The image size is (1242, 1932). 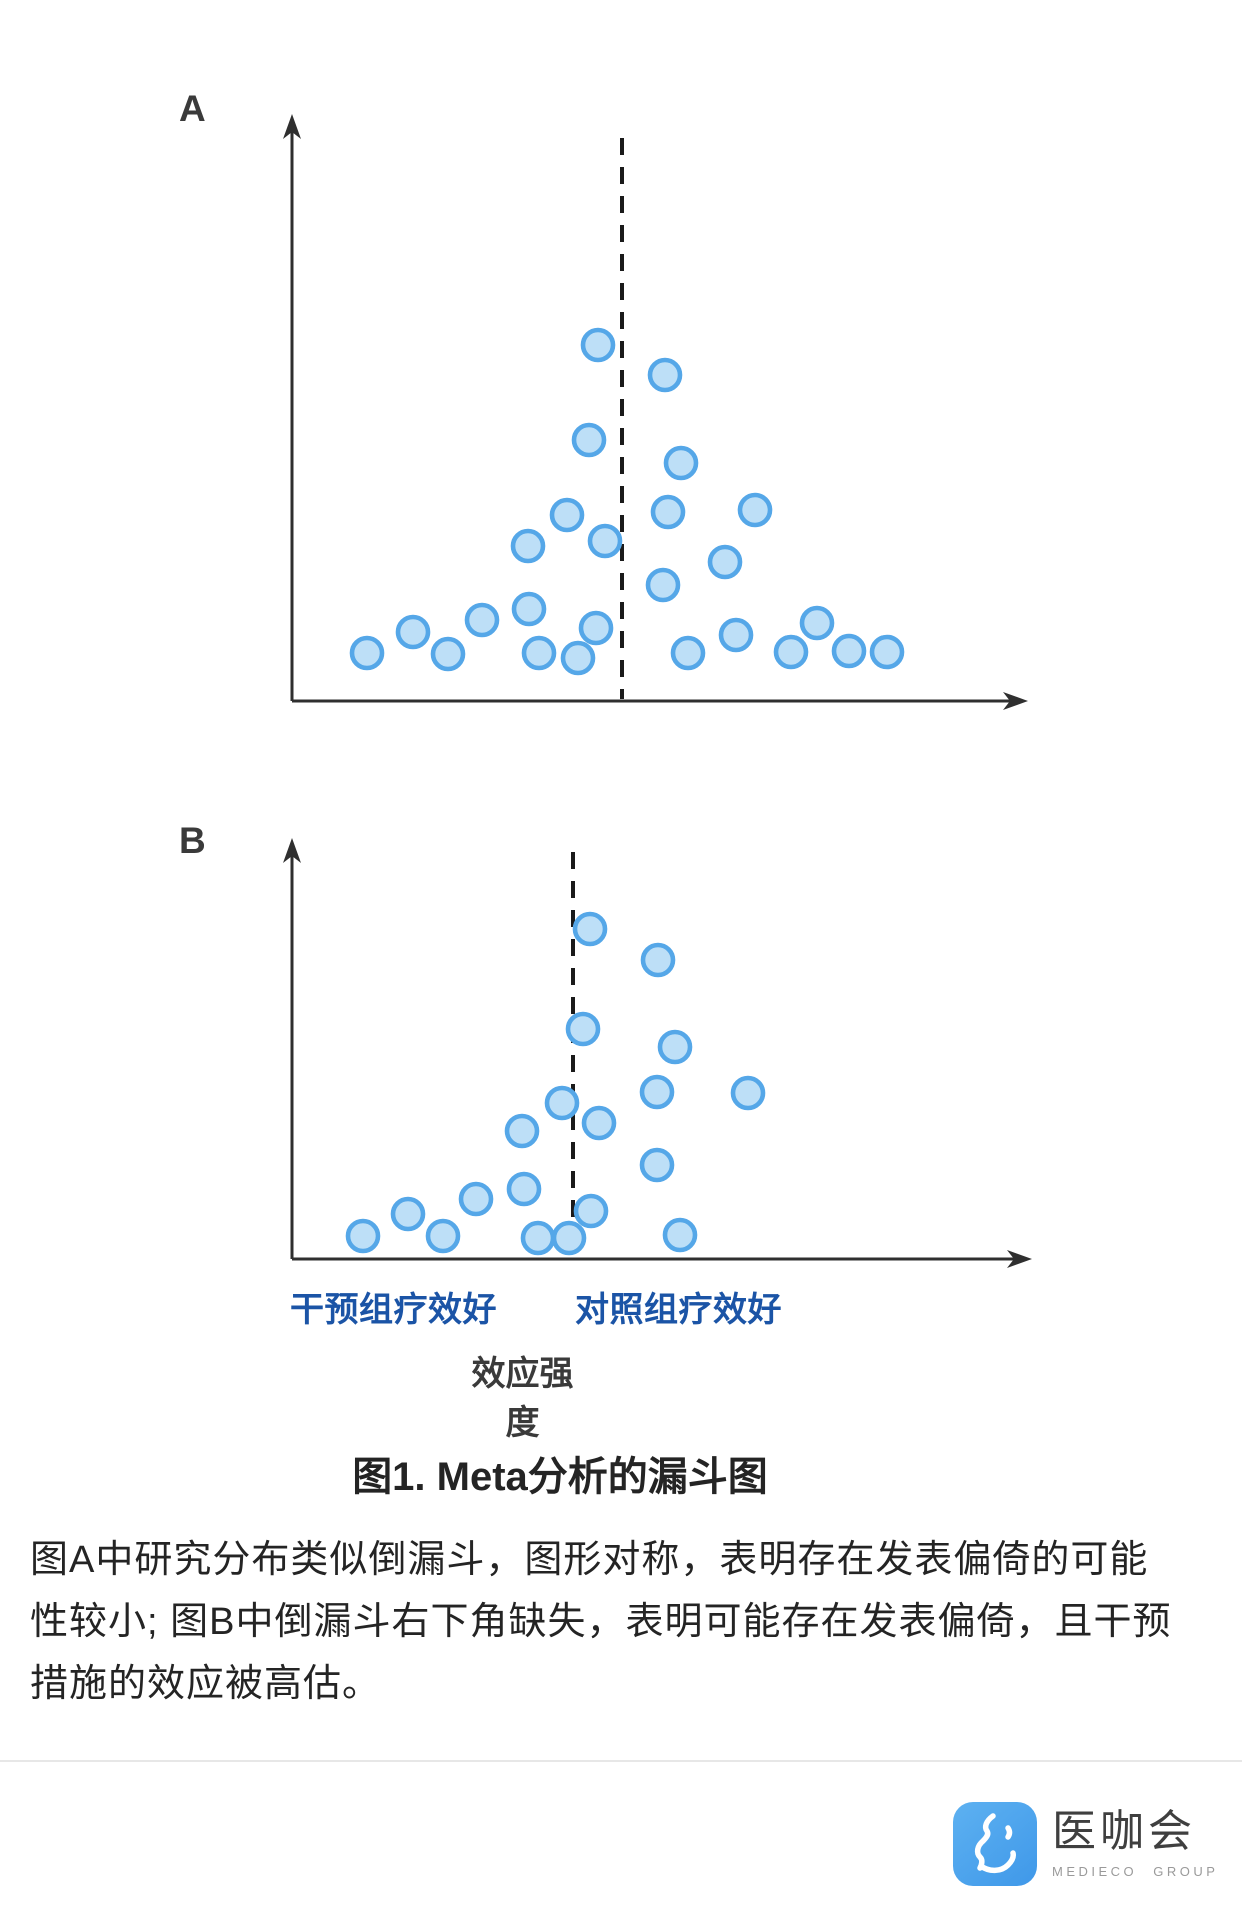 I want to click on caption-line: 措施的效应被高估。, so click(x=206, y=1684).